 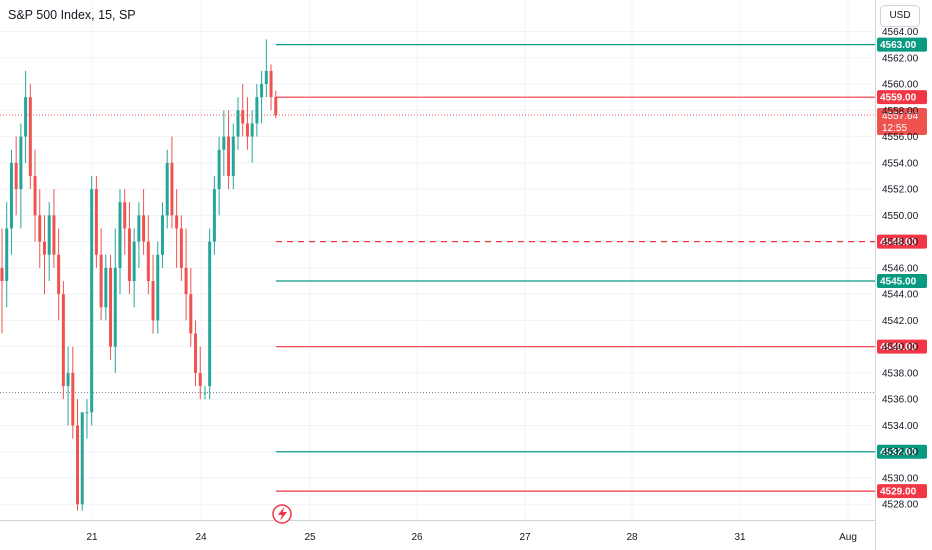 I want to click on price-tick-label: 4562.00, so click(x=900, y=58).